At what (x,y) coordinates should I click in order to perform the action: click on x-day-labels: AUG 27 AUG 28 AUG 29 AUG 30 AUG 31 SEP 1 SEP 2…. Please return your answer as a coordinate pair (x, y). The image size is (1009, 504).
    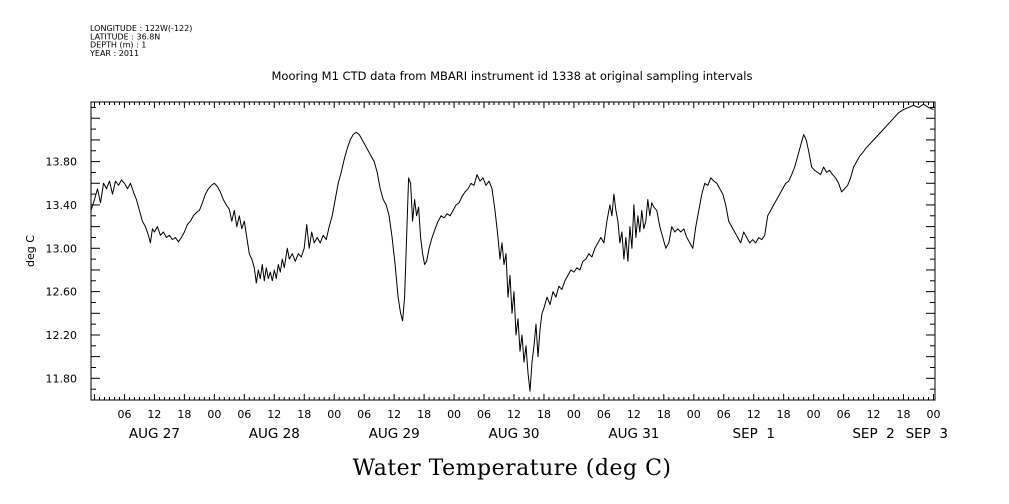
    Looking at the image, I should click on (538, 434).